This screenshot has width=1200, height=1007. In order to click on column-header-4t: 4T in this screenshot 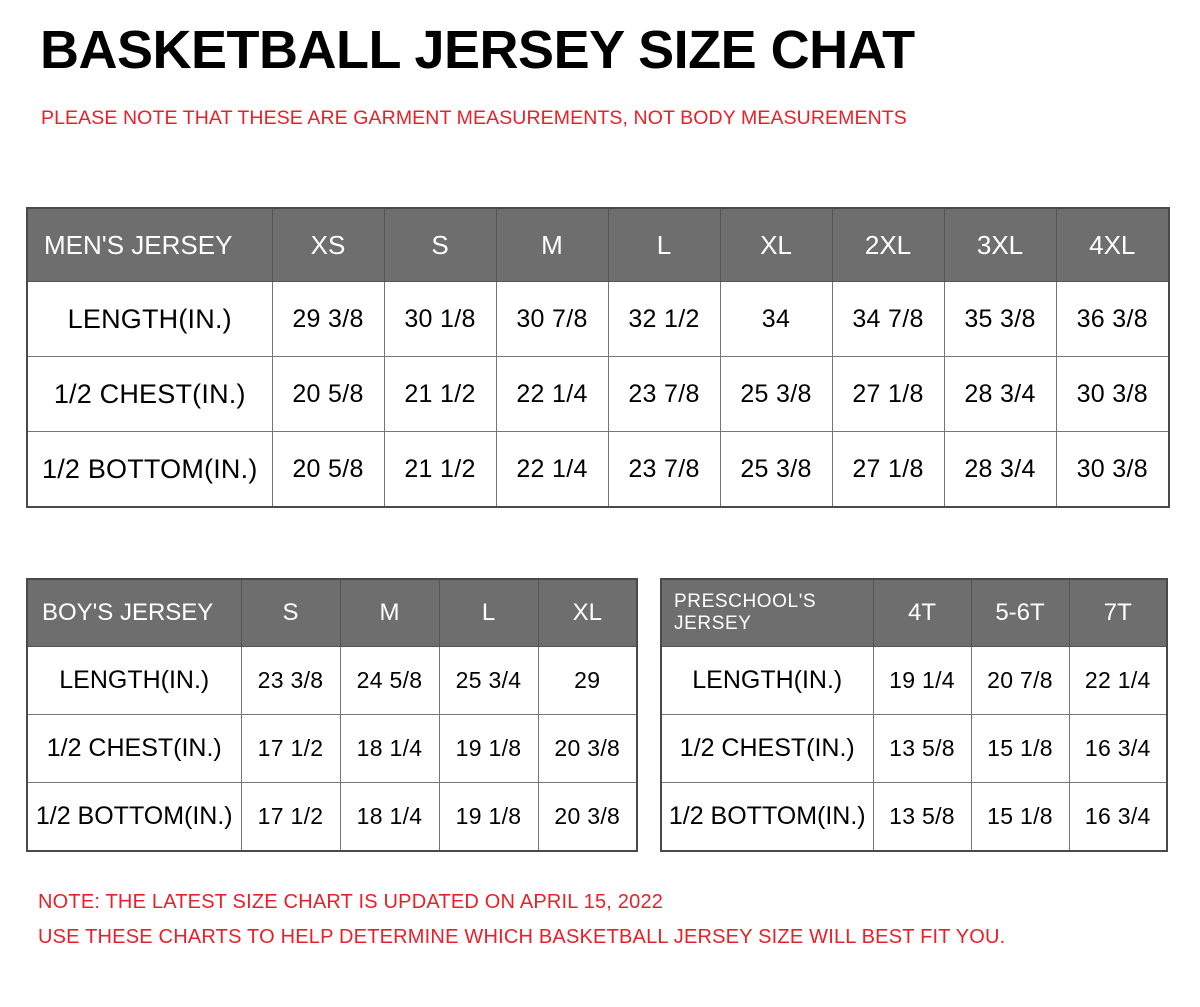, I will do `click(922, 612)`.